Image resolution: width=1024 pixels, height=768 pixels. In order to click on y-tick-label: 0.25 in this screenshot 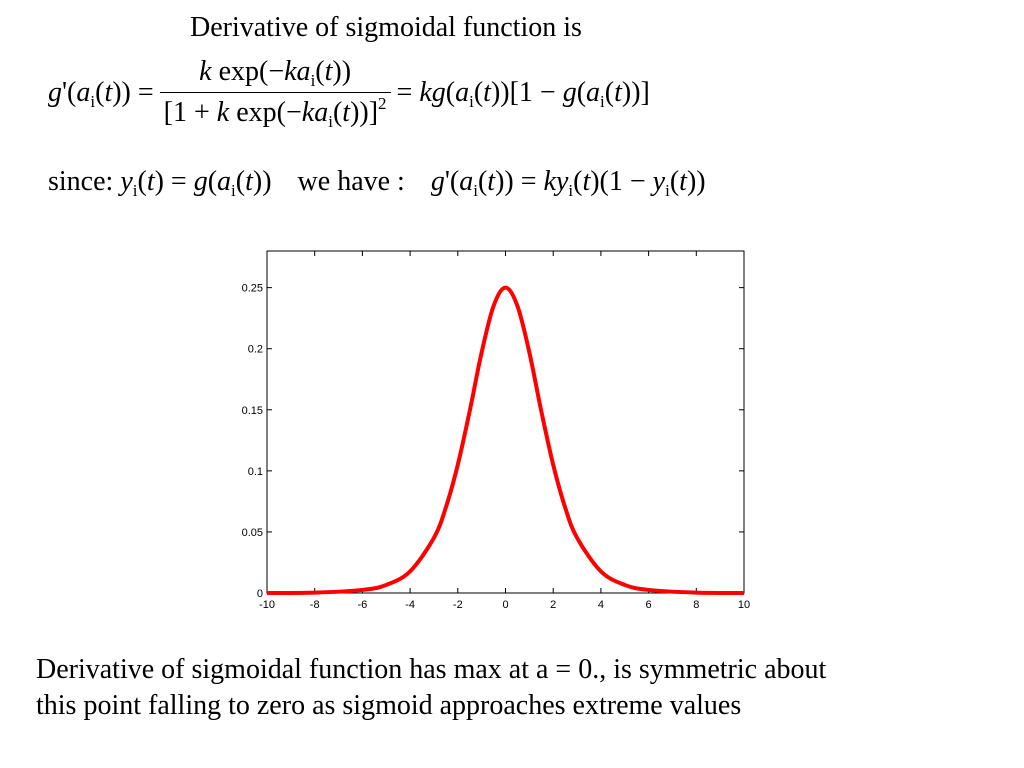, I will do `click(252, 289)`.